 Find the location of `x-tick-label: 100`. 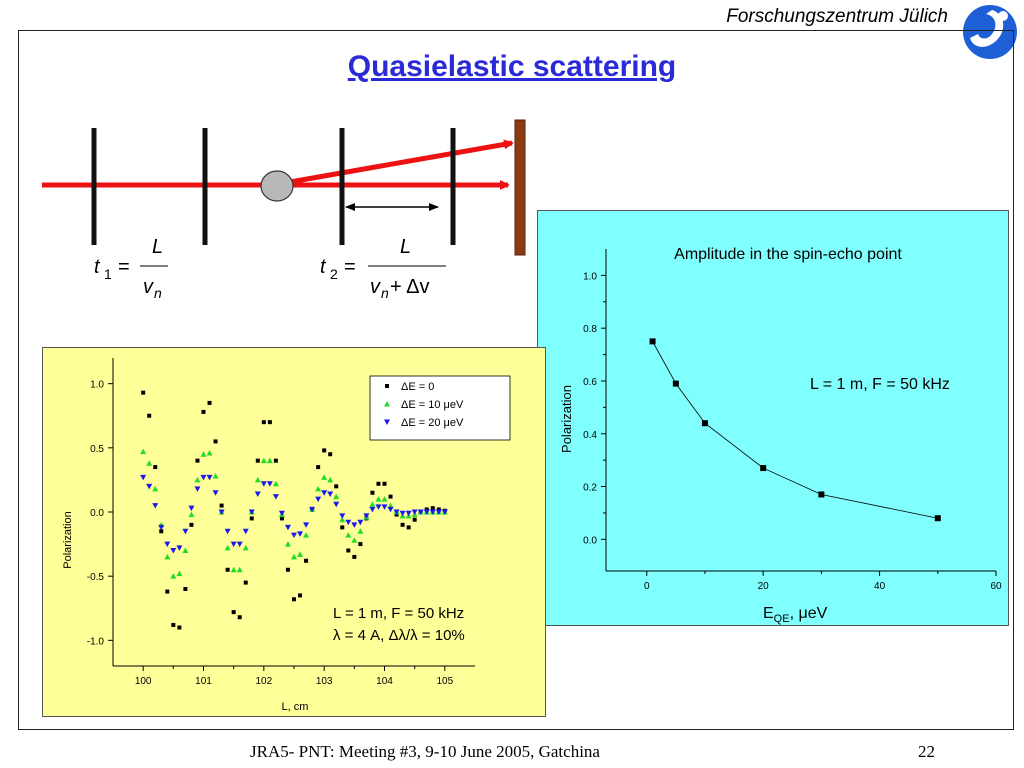

x-tick-label: 100 is located at coordinates (143, 681).